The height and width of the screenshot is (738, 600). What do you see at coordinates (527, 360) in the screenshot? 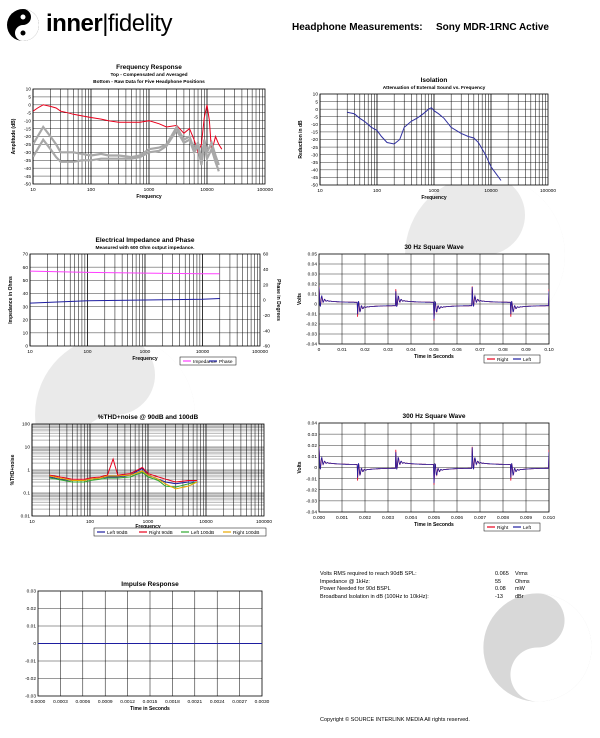
I see `legend-label: Left` at bounding box center [527, 360].